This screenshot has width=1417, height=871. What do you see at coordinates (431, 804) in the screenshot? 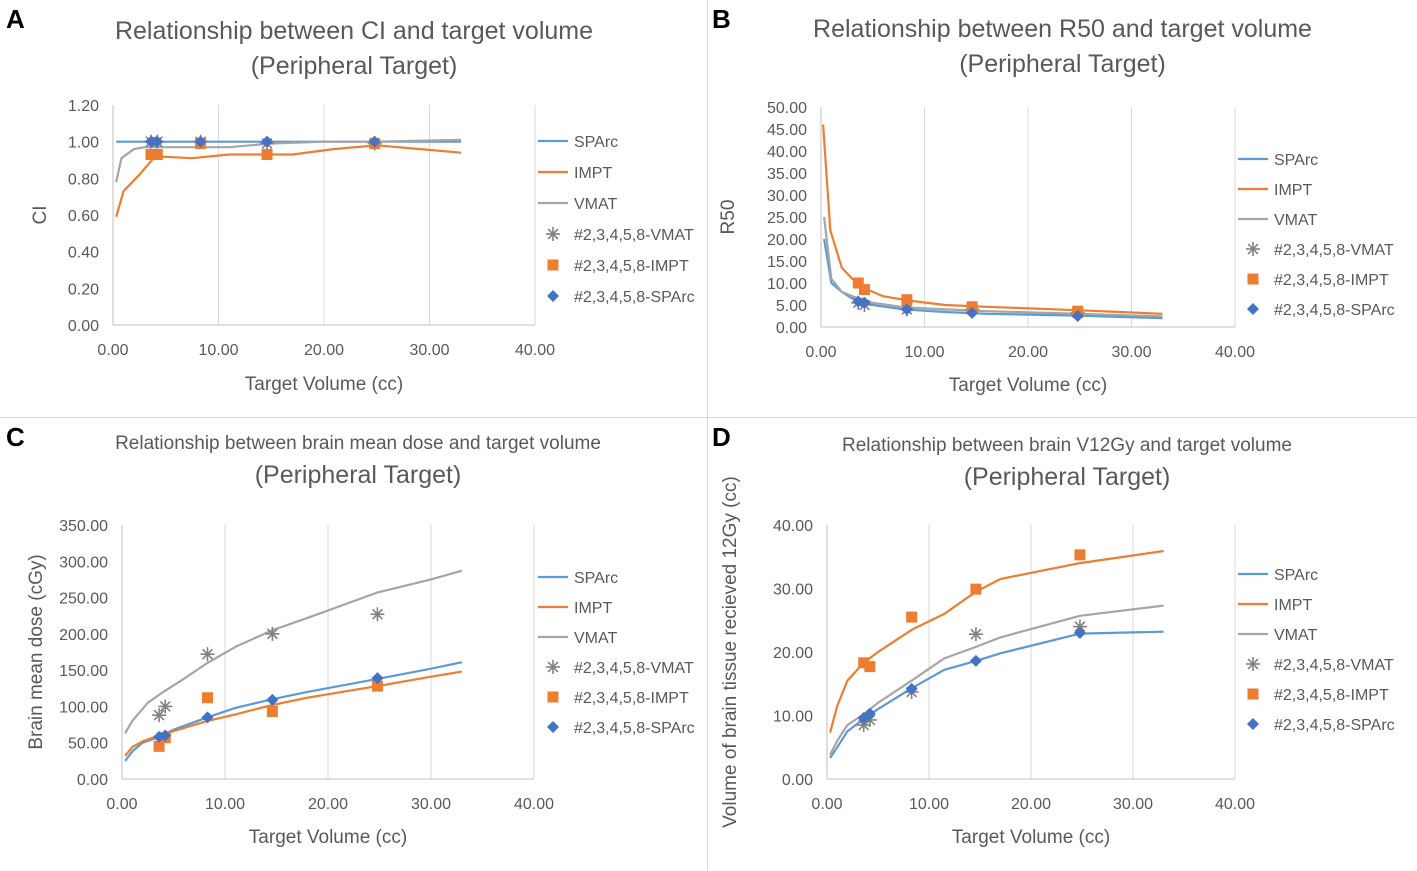
I see `x-tick-label-c: 30.00` at bounding box center [431, 804].